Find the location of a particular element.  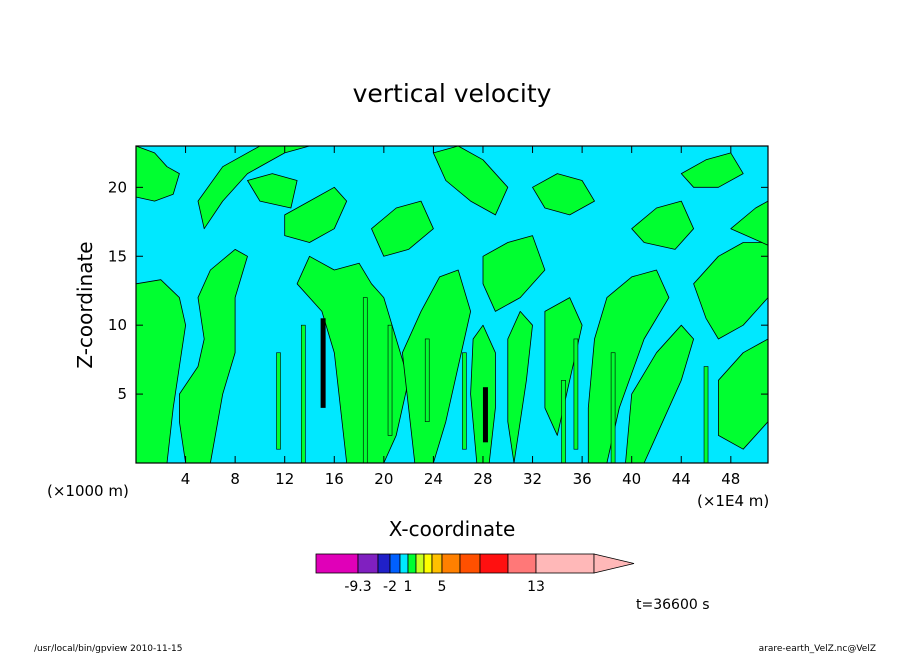

y-tick-label: 20 is located at coordinates (117, 187).